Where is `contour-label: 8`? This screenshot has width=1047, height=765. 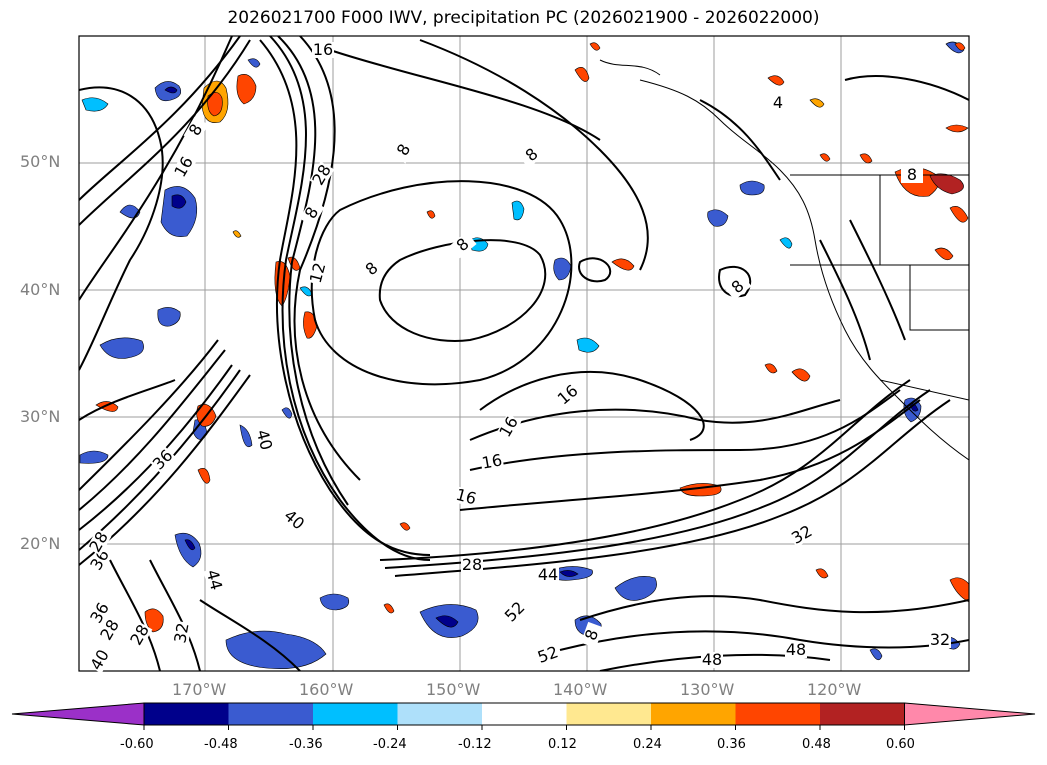 contour-label: 8 is located at coordinates (912, 174).